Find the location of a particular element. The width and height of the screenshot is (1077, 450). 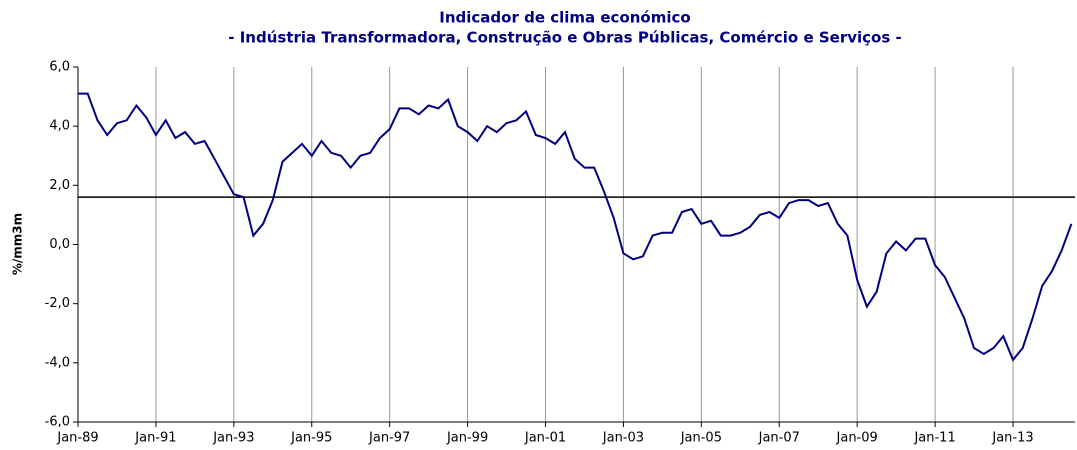

x-tick-label: Jan-05 is located at coordinates (701, 438).